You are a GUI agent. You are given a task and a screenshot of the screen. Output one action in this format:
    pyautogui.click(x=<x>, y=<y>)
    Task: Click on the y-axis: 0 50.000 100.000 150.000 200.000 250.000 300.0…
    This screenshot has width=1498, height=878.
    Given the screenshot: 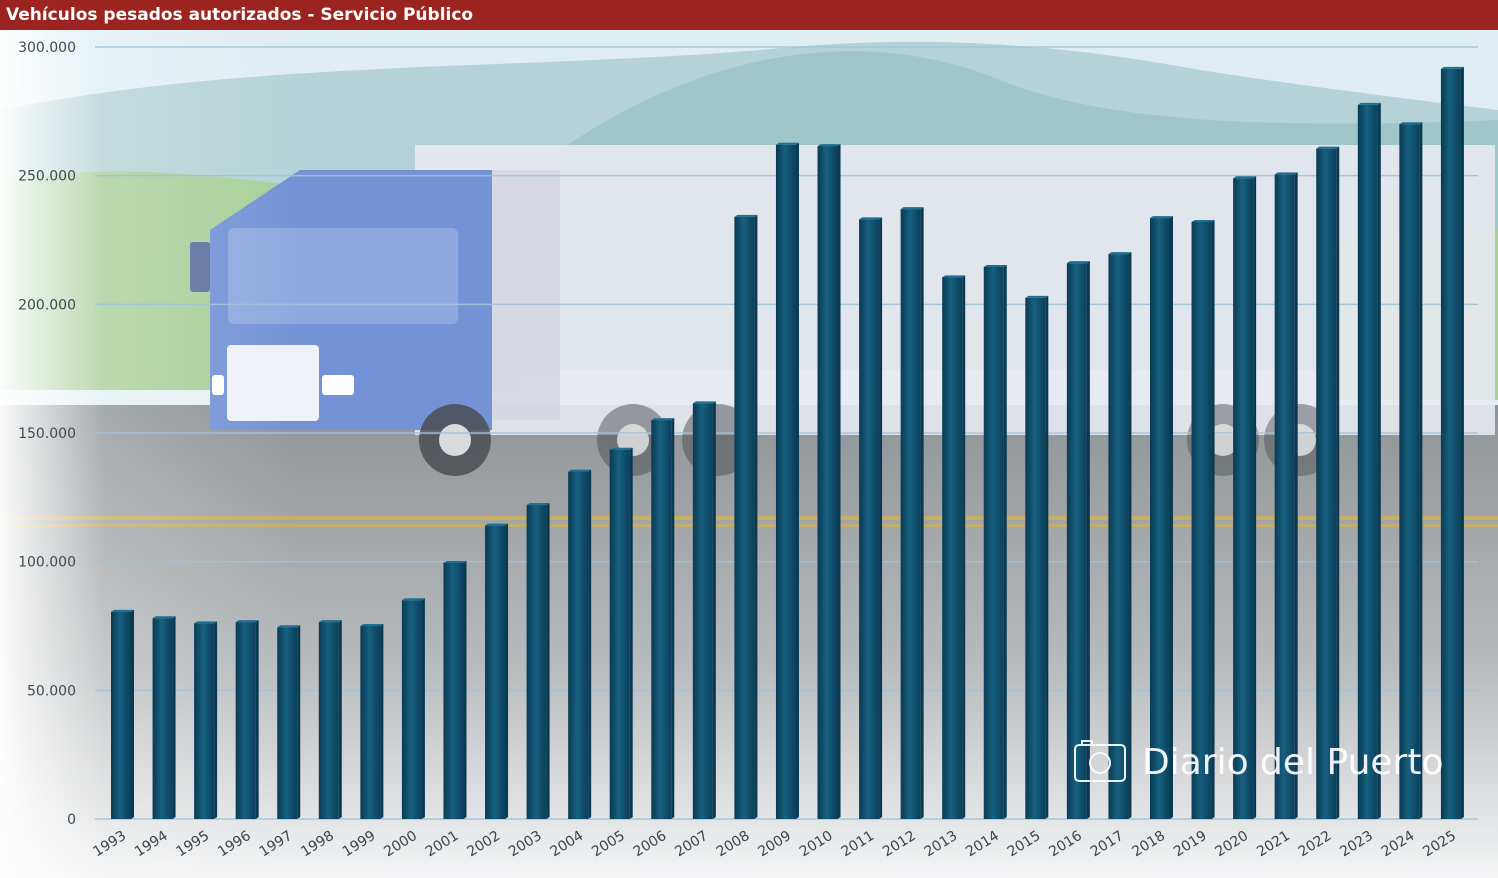 What is the action you would take?
    pyautogui.click(x=47, y=434)
    